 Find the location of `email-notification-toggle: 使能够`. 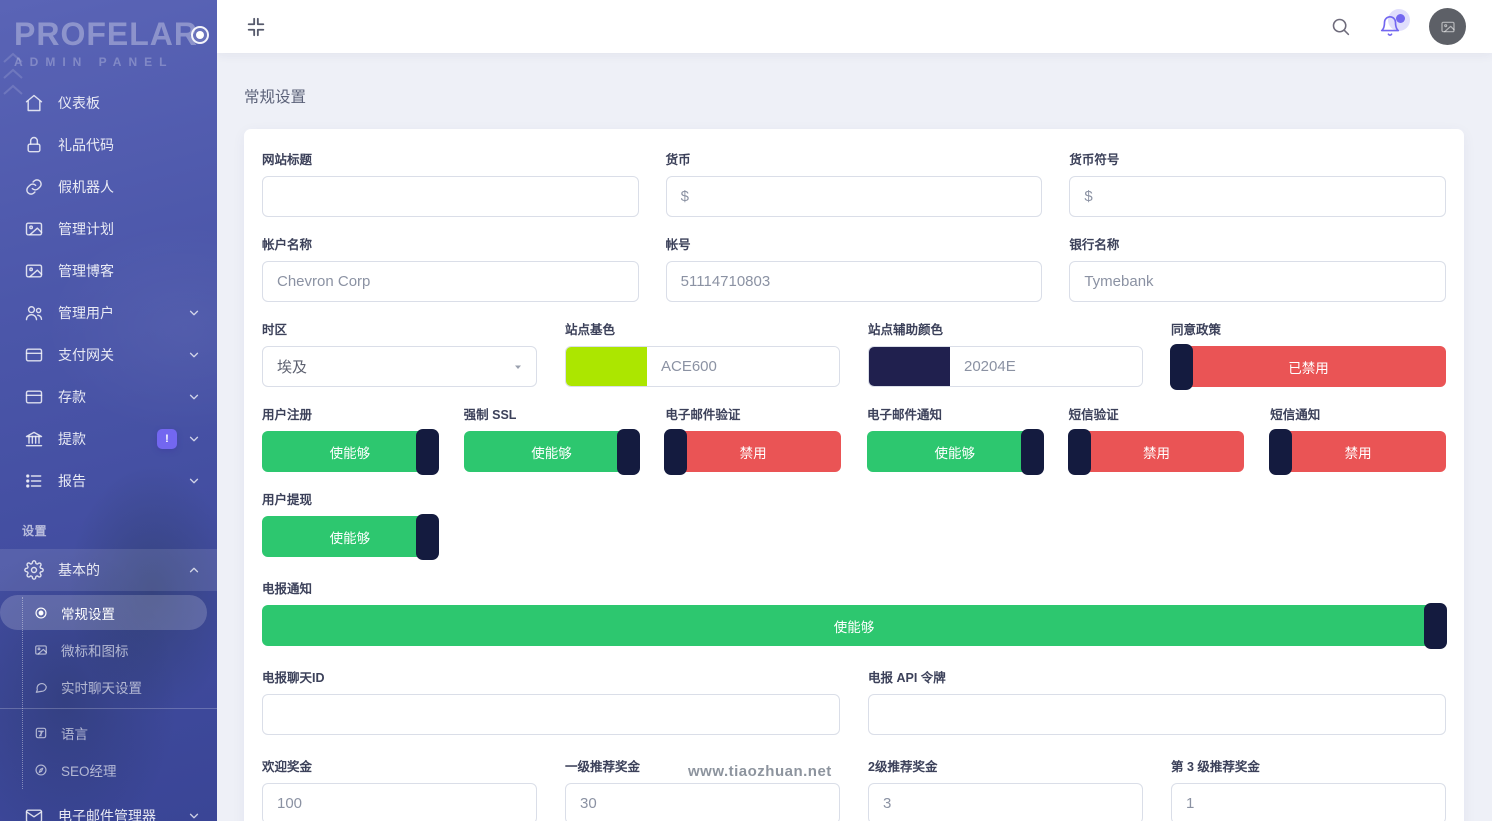

email-notification-toggle: 使能够 is located at coordinates (955, 451).